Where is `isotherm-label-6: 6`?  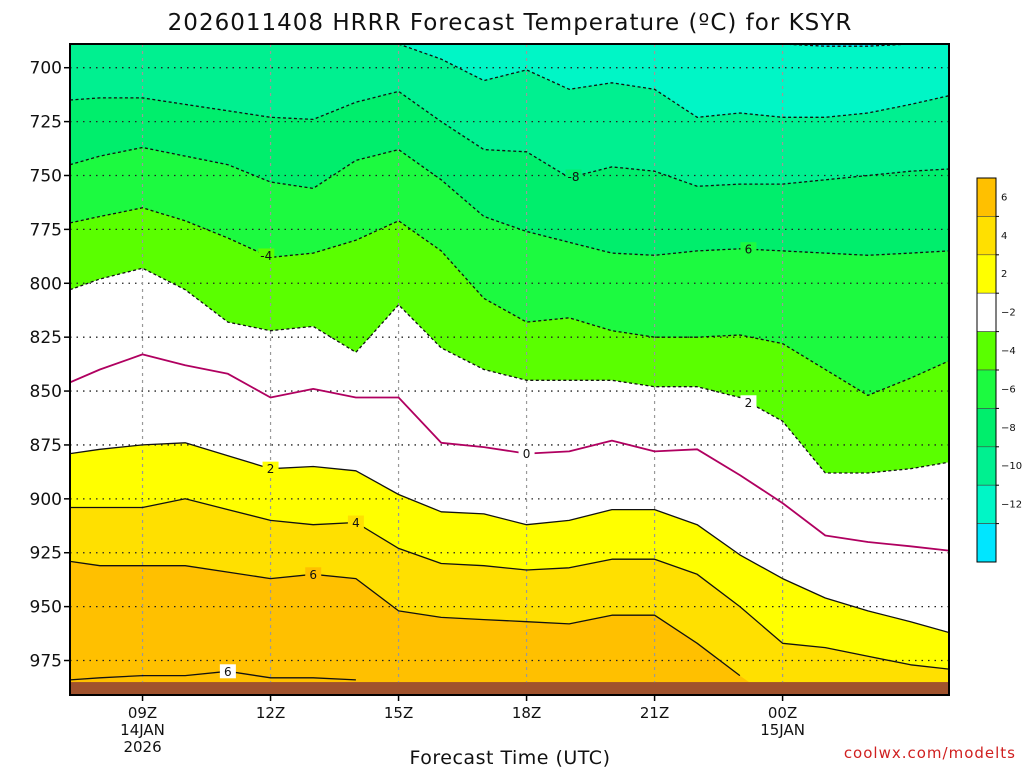 isotherm-label-6: 6 is located at coordinates (313, 575).